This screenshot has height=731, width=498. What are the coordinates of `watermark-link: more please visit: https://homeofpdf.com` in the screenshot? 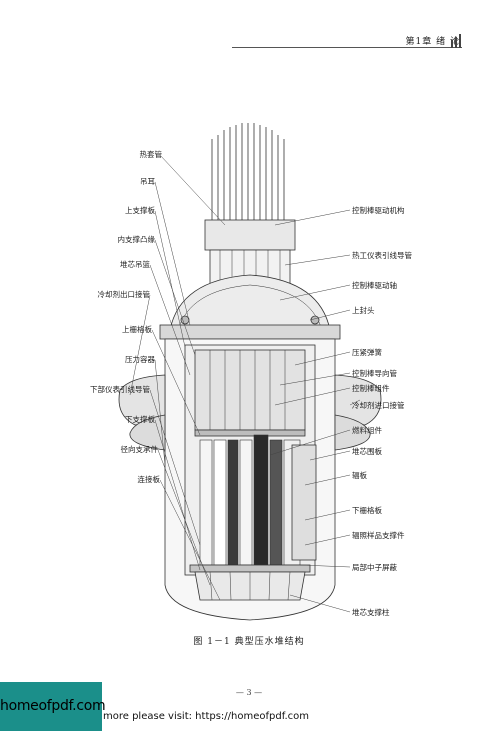 It's located at (206, 716).